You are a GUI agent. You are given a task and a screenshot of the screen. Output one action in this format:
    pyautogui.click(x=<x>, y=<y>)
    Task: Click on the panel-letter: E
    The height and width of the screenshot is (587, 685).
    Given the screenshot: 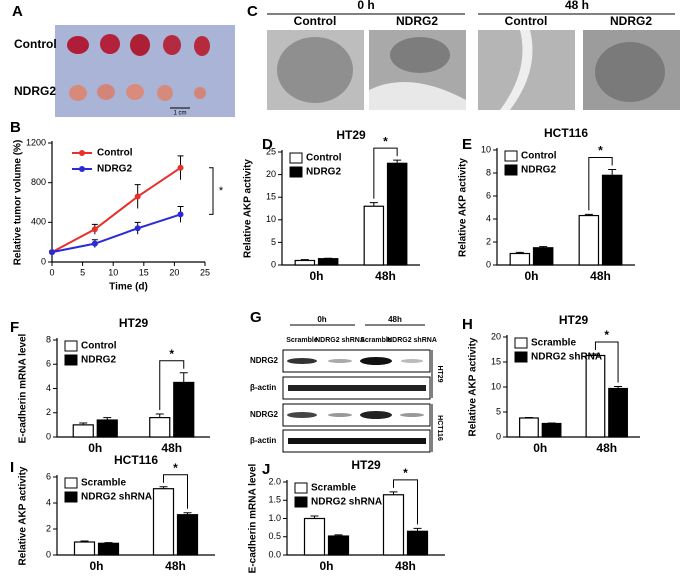 What is the action you would take?
    pyautogui.click(x=467, y=144)
    